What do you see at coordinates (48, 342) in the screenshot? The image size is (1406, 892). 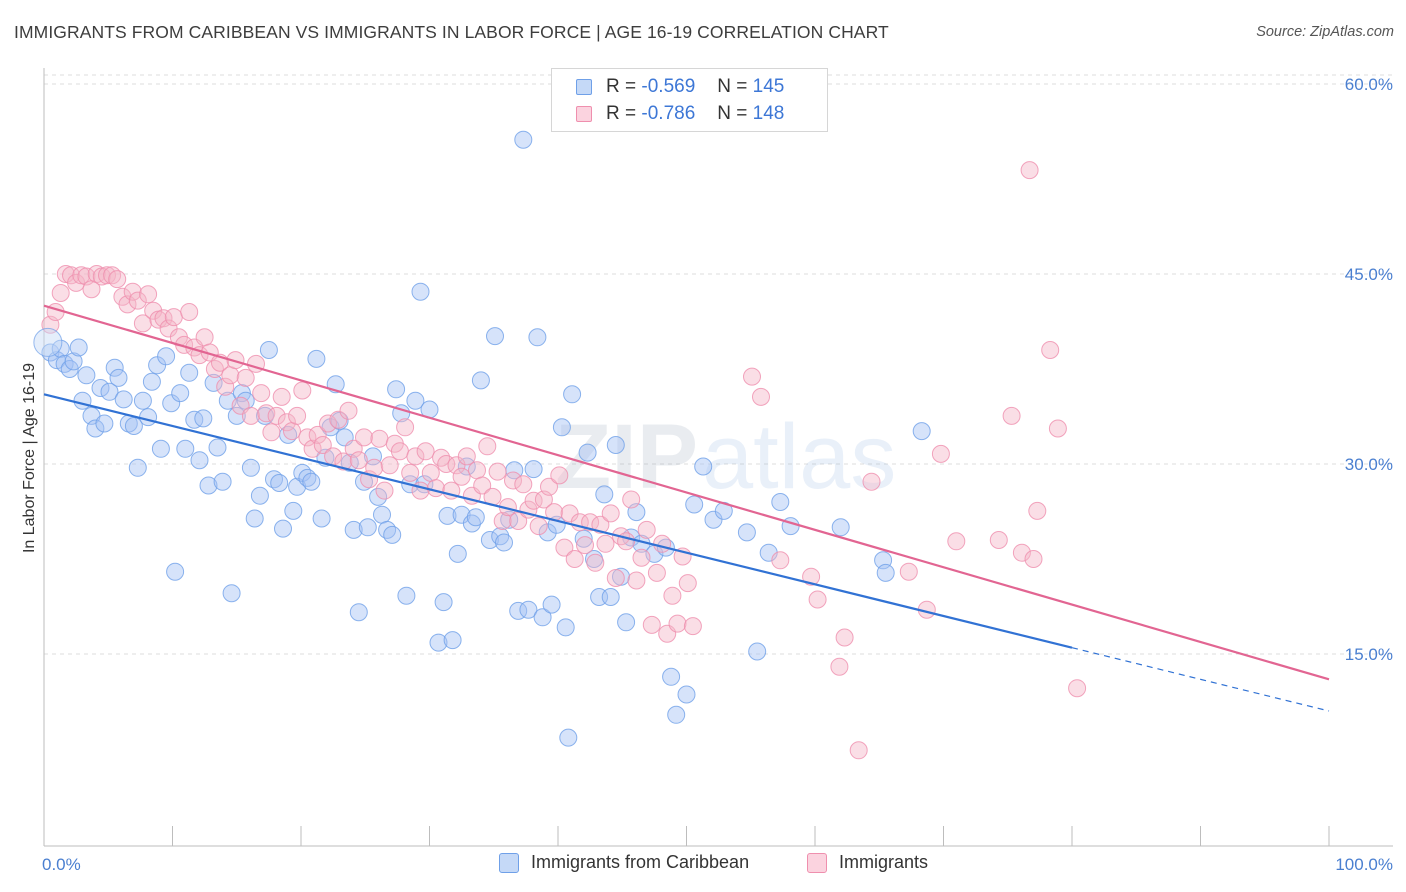 I see `point-caribbean-large` at bounding box center [48, 342].